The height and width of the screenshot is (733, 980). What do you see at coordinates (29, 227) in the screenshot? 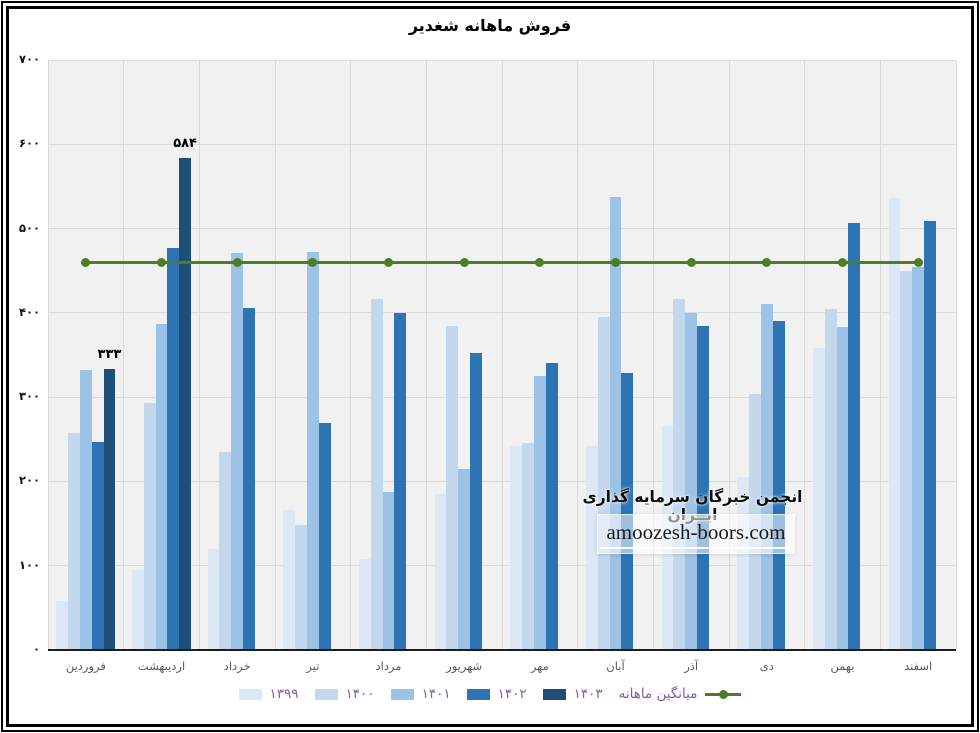
I see `y-tick-label: ۵۰۰` at bounding box center [29, 227].